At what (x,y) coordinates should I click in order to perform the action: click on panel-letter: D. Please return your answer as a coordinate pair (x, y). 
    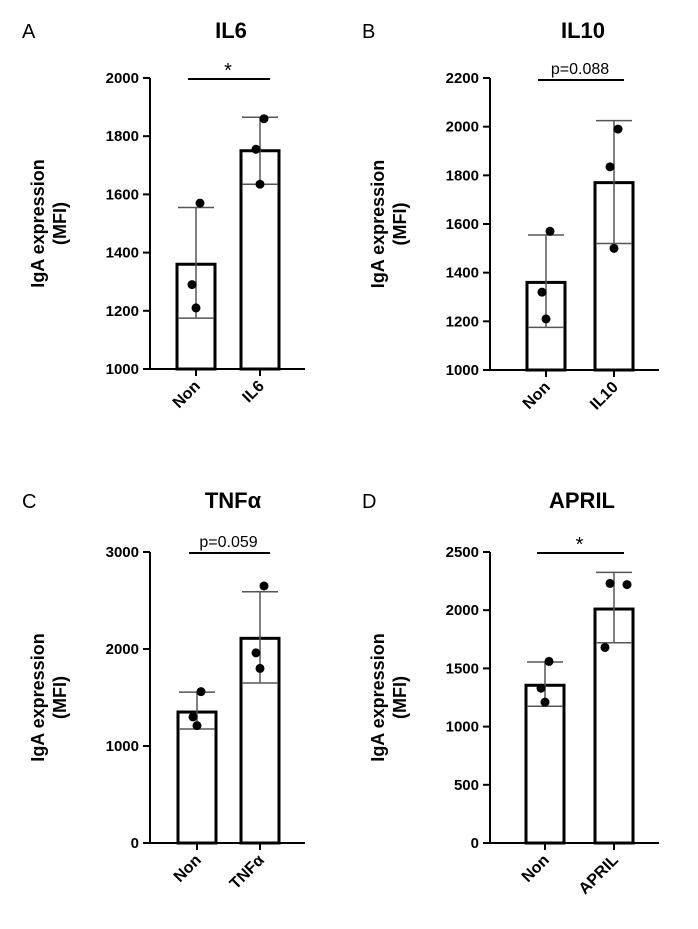
    Looking at the image, I should click on (369, 502).